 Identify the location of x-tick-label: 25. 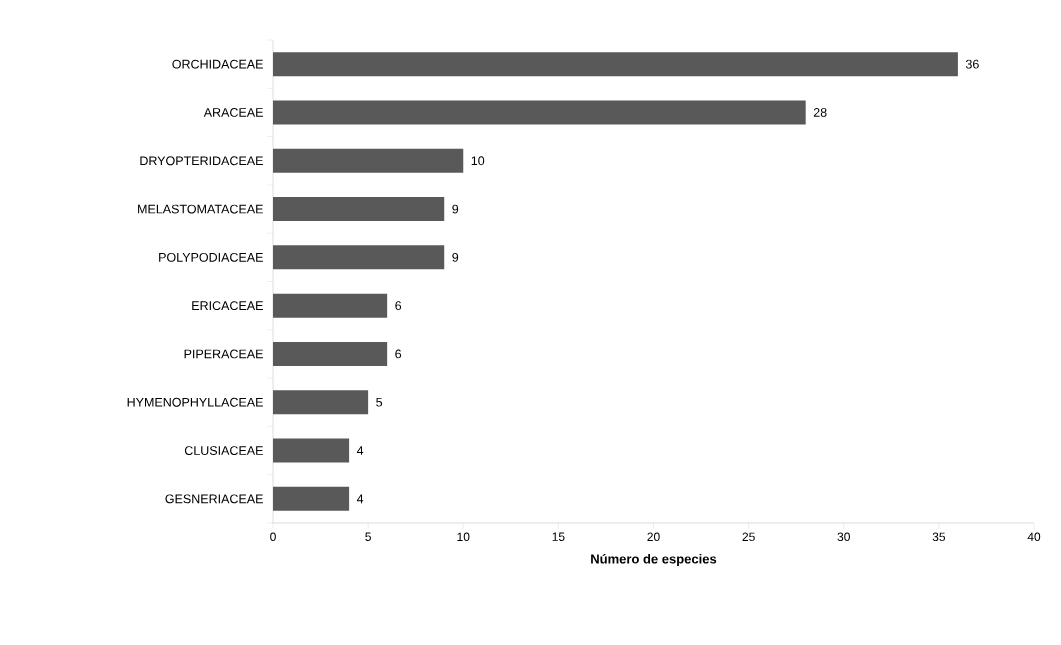
(748, 537).